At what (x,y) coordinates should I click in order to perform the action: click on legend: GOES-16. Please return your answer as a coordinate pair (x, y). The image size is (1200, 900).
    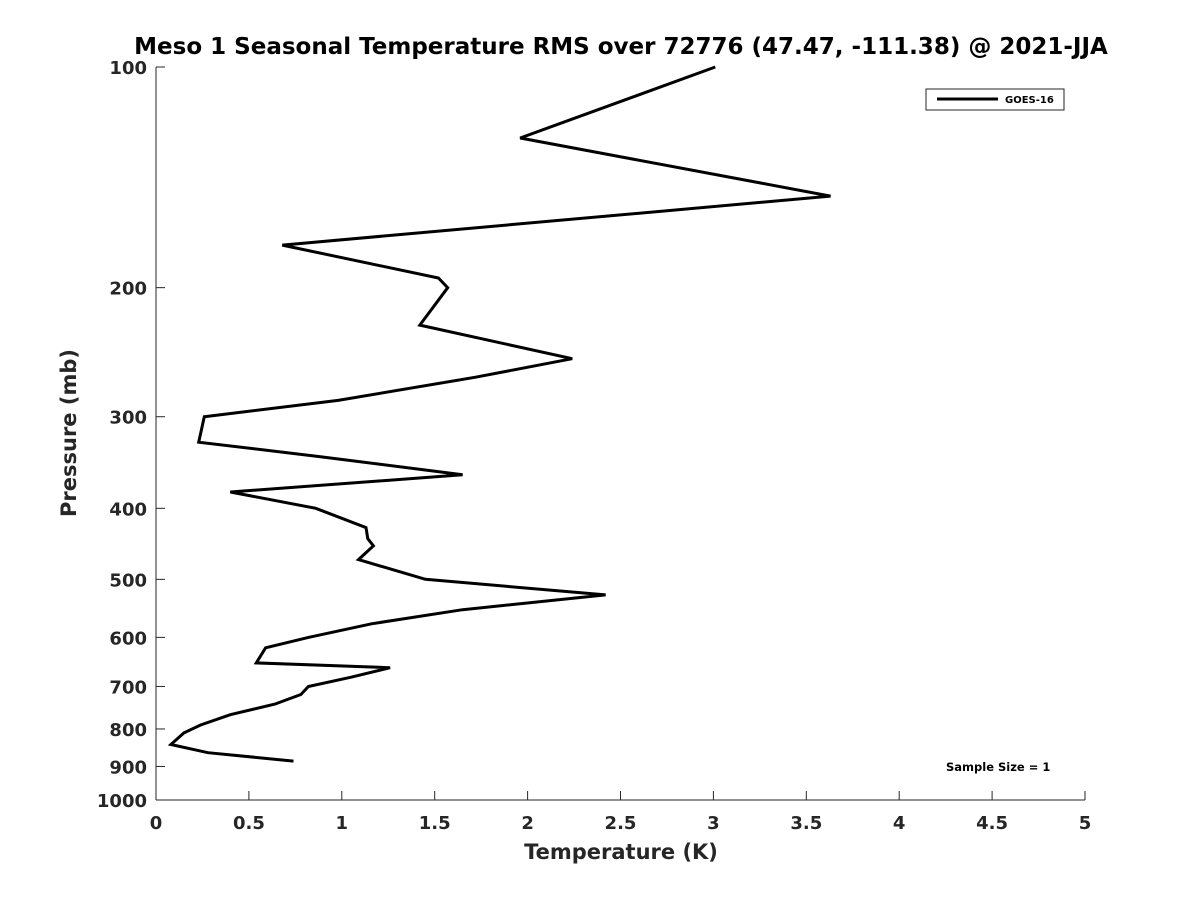
    Looking at the image, I should click on (995, 99).